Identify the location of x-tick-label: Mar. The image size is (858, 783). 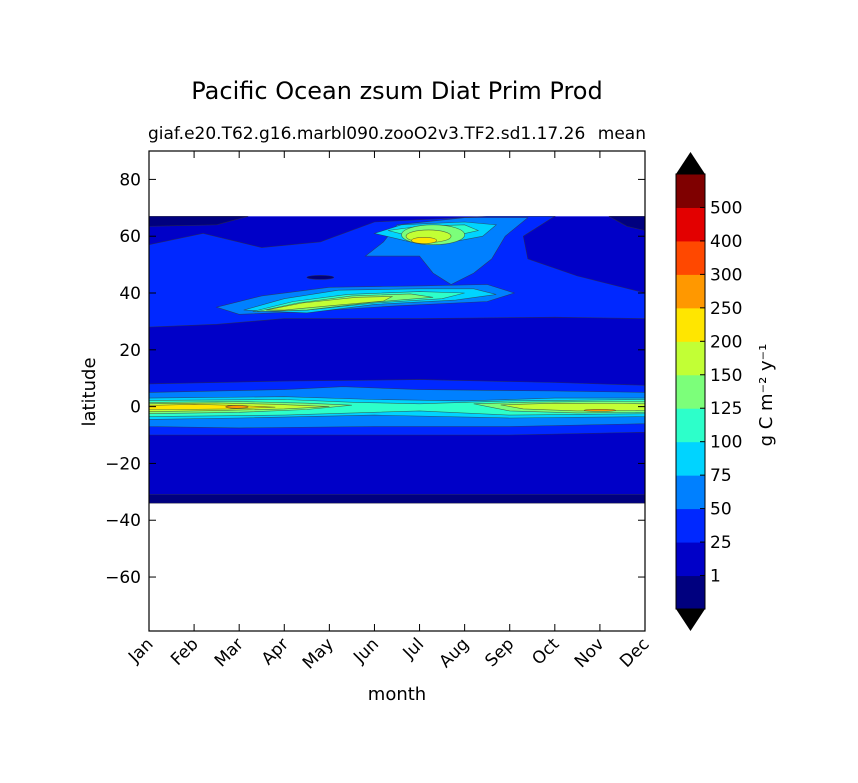
(229, 652).